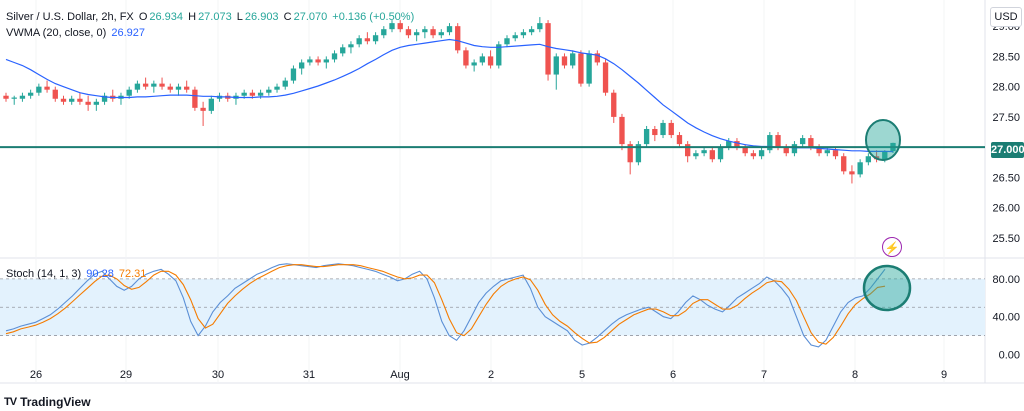 The image size is (1024, 411). What do you see at coordinates (1006, 118) in the screenshot?
I see `price-tick-label: 27.50` at bounding box center [1006, 118].